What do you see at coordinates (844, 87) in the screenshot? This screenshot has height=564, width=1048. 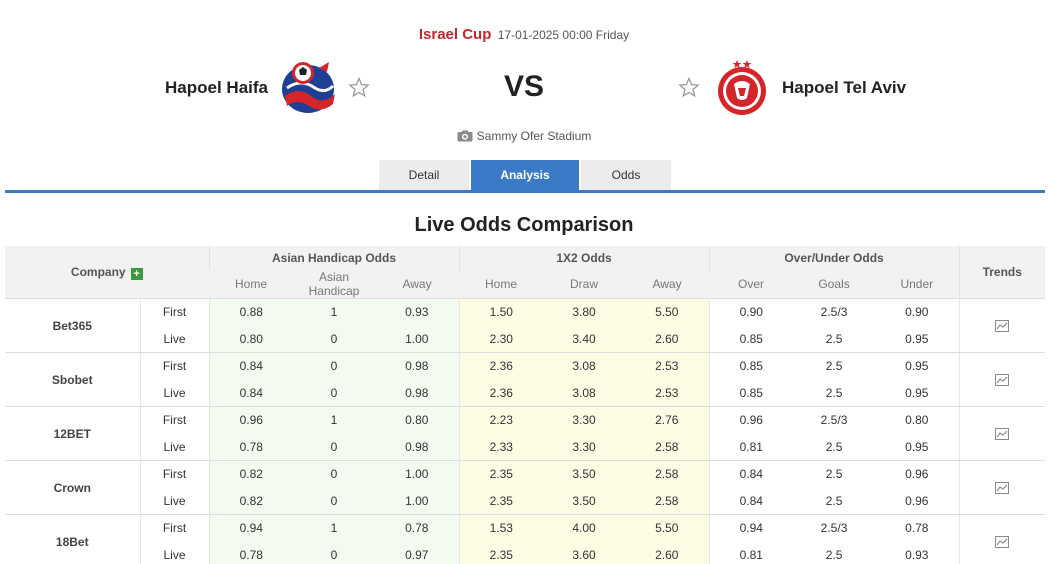 I see `away-team-name: Hapoel Tel Aviv` at bounding box center [844, 87].